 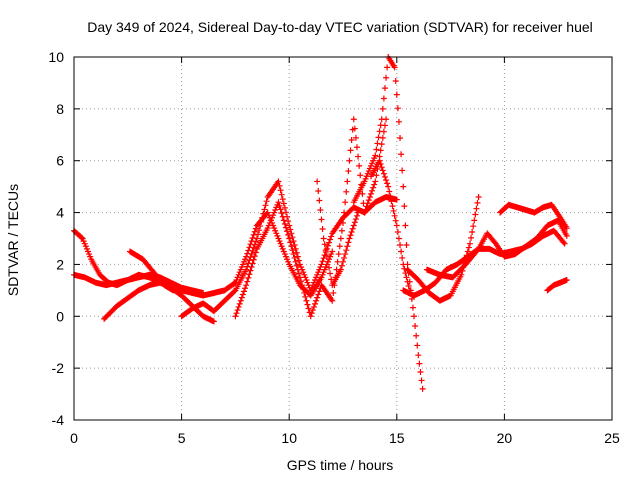 I want to click on series-track-g, so click(x=338, y=233).